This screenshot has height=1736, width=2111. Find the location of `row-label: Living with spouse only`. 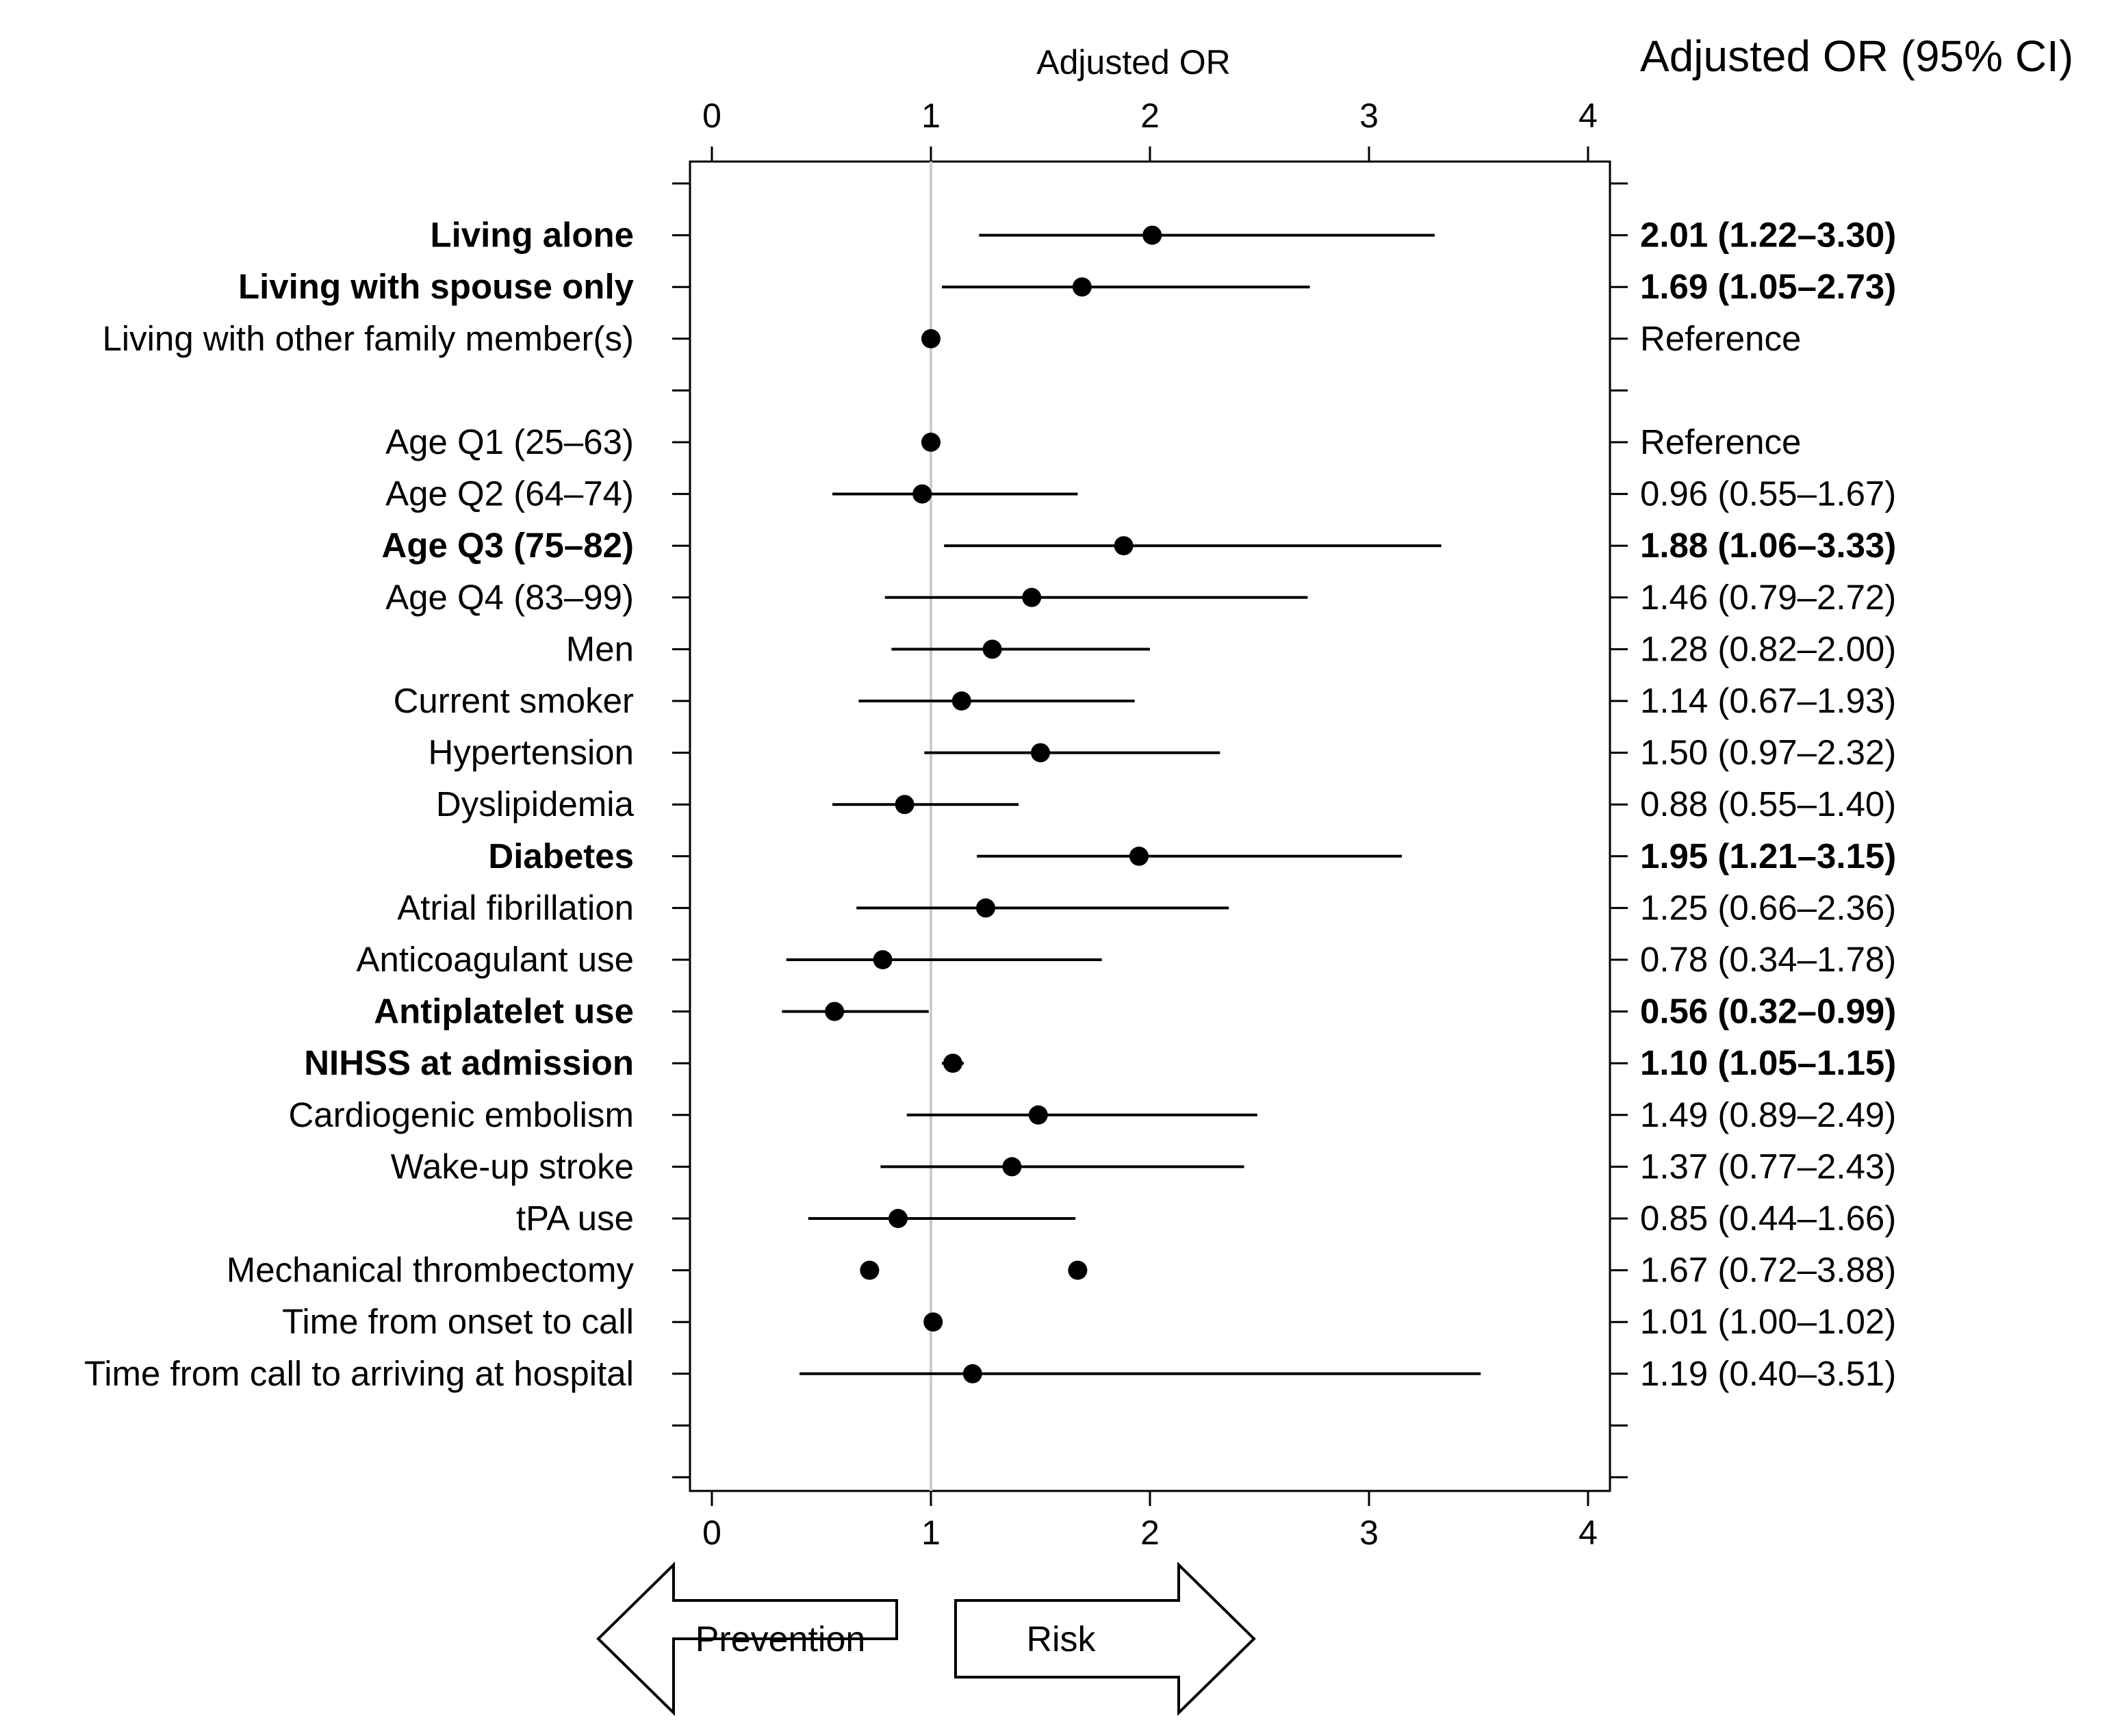

row-label: Living with spouse only is located at coordinates (436, 286).